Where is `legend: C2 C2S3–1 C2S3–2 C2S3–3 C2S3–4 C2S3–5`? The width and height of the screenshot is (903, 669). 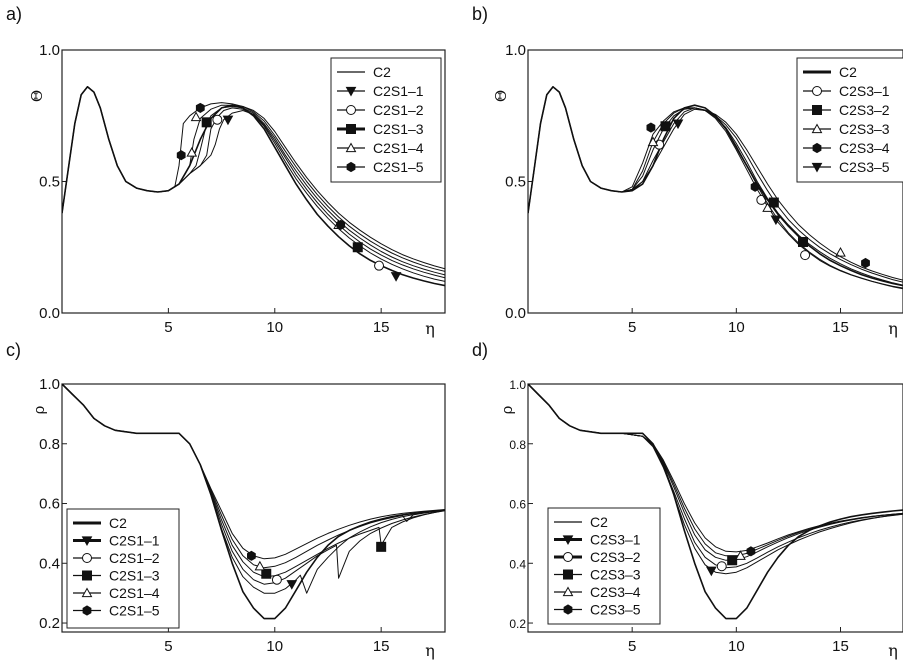
legend: C2 C2S3–1 C2S3–2 C2S3–3 C2S3–4 C2S3–5 is located at coordinates (849, 120).